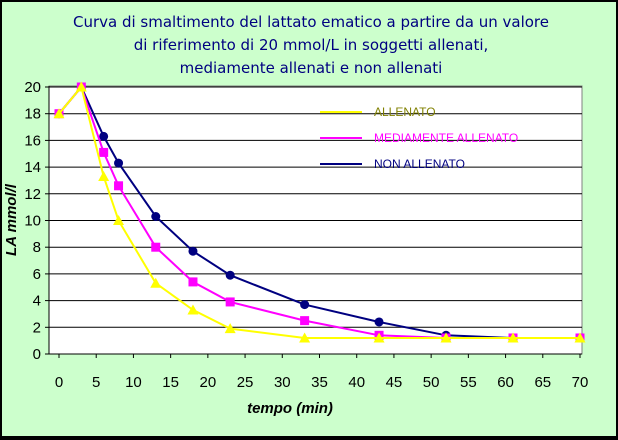 The image size is (618, 440). Describe the element at coordinates (32, 140) in the screenshot. I see `y-tick-label: 16` at that location.